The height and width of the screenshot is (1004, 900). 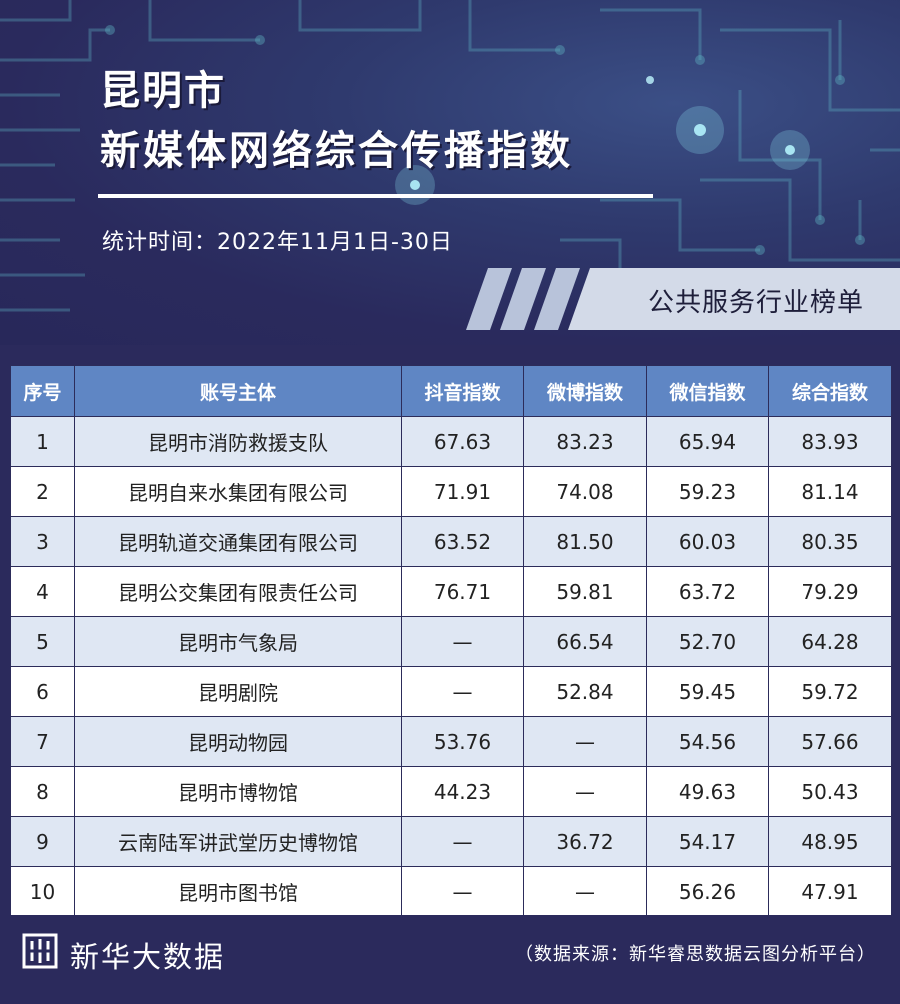 I want to click on cell-douyin: 76.71, so click(x=462, y=591).